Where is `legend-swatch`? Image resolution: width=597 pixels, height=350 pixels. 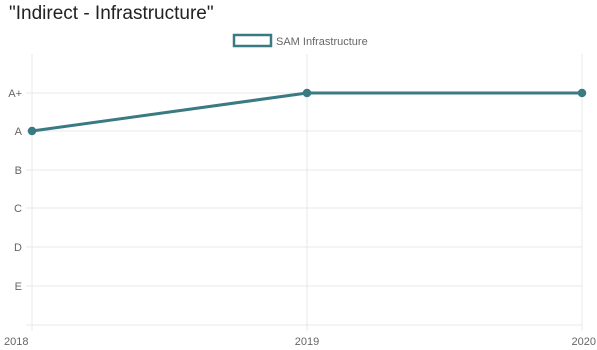
legend-swatch is located at coordinates (252, 40).